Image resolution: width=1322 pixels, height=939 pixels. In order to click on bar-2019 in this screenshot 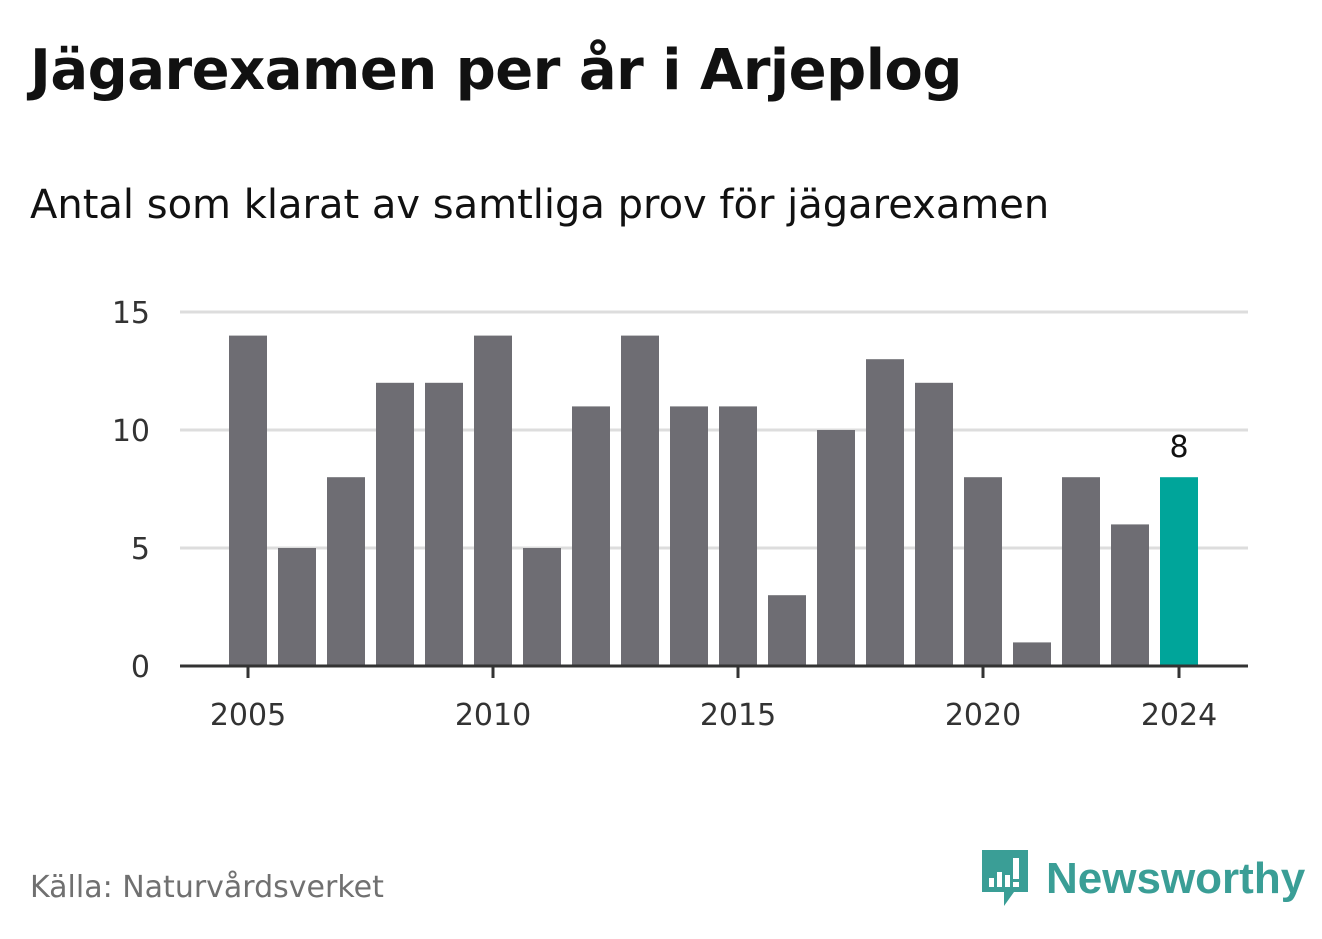, I will do `click(934, 524)`.